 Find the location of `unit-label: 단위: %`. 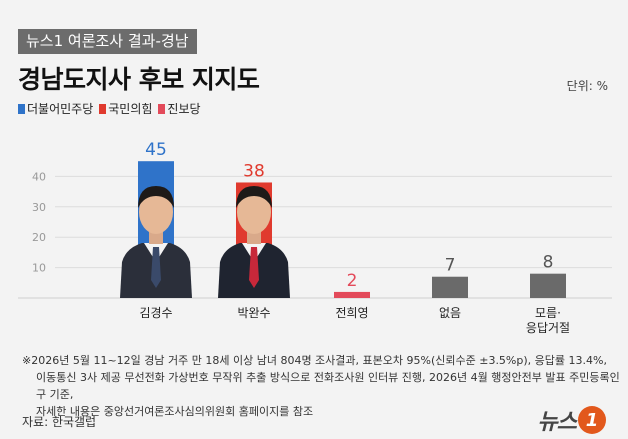

unit-label: 단위: % is located at coordinates (587, 86).